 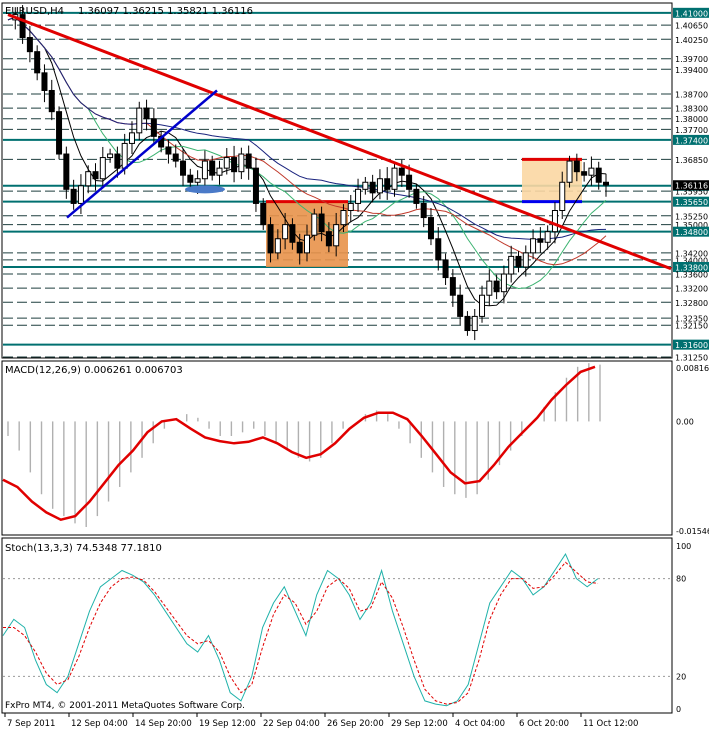 I want to click on time-tick-label: 12 Sep 04:00, so click(x=99, y=724).